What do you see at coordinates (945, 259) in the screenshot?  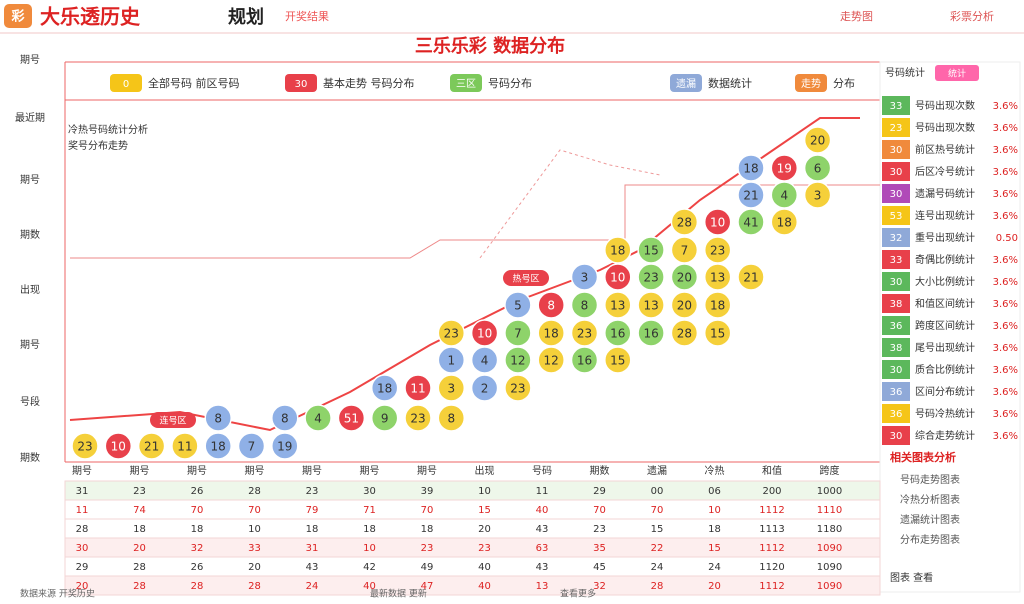 I see `sidebar-text: 奇偶比例统计` at bounding box center [945, 259].